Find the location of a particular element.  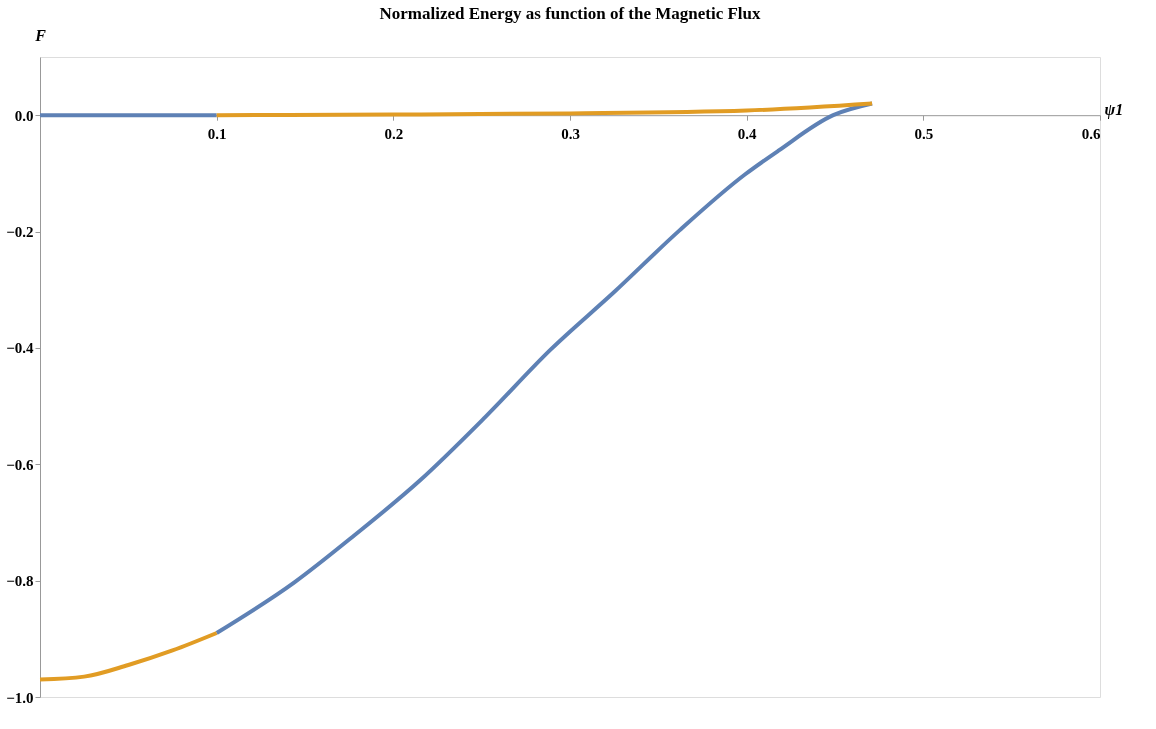

y-axis-title: F is located at coordinates (40, 35).